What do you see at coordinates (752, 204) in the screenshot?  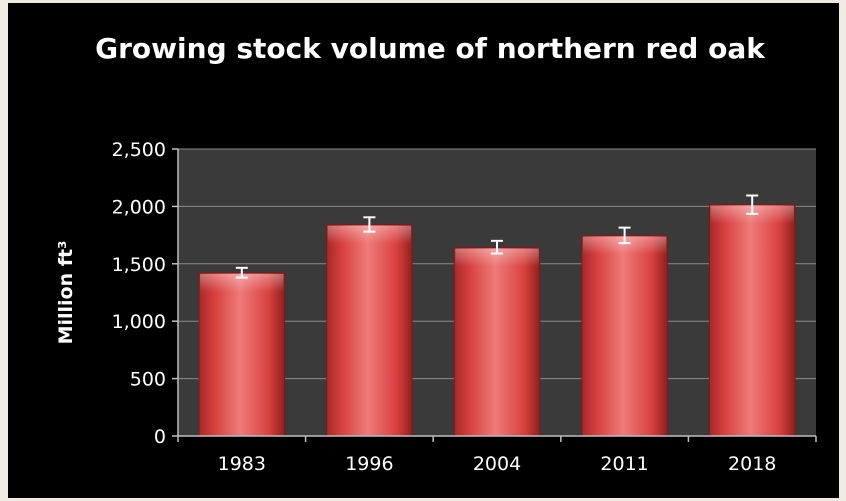 I see `error-bar-2018` at bounding box center [752, 204].